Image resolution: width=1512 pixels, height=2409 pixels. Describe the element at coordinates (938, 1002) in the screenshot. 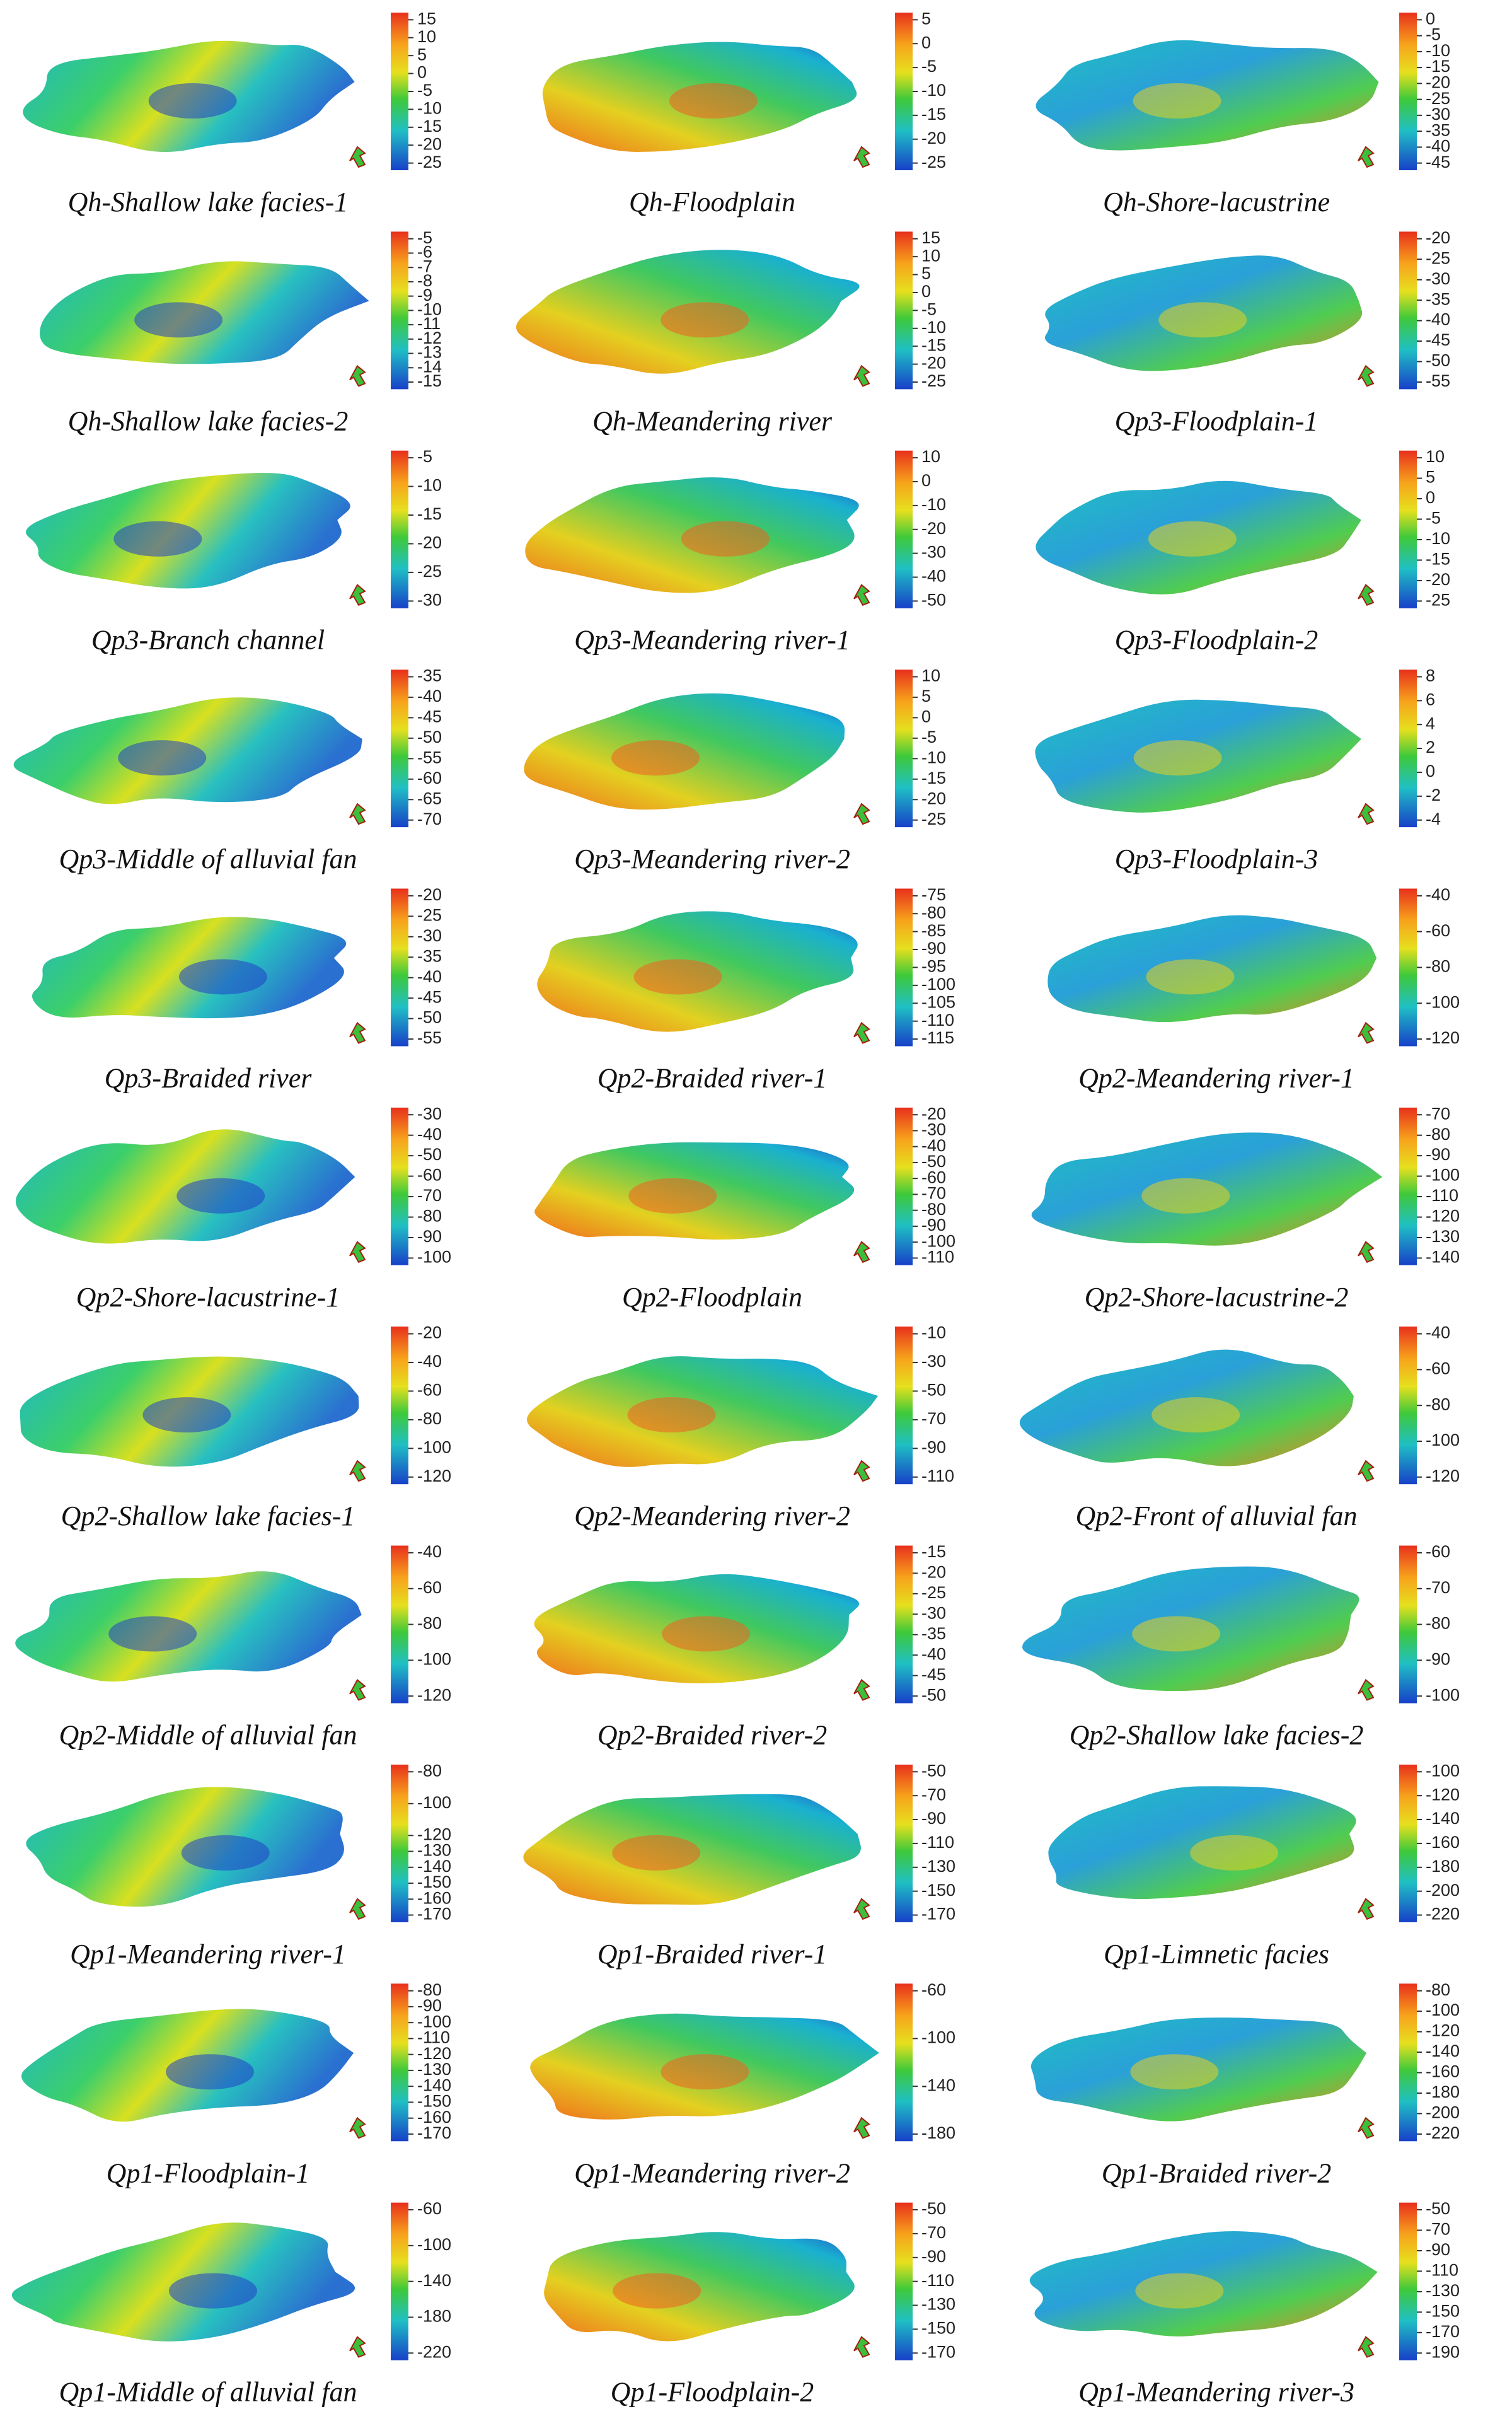

I see `colorbar-tick-label: -105` at that location.